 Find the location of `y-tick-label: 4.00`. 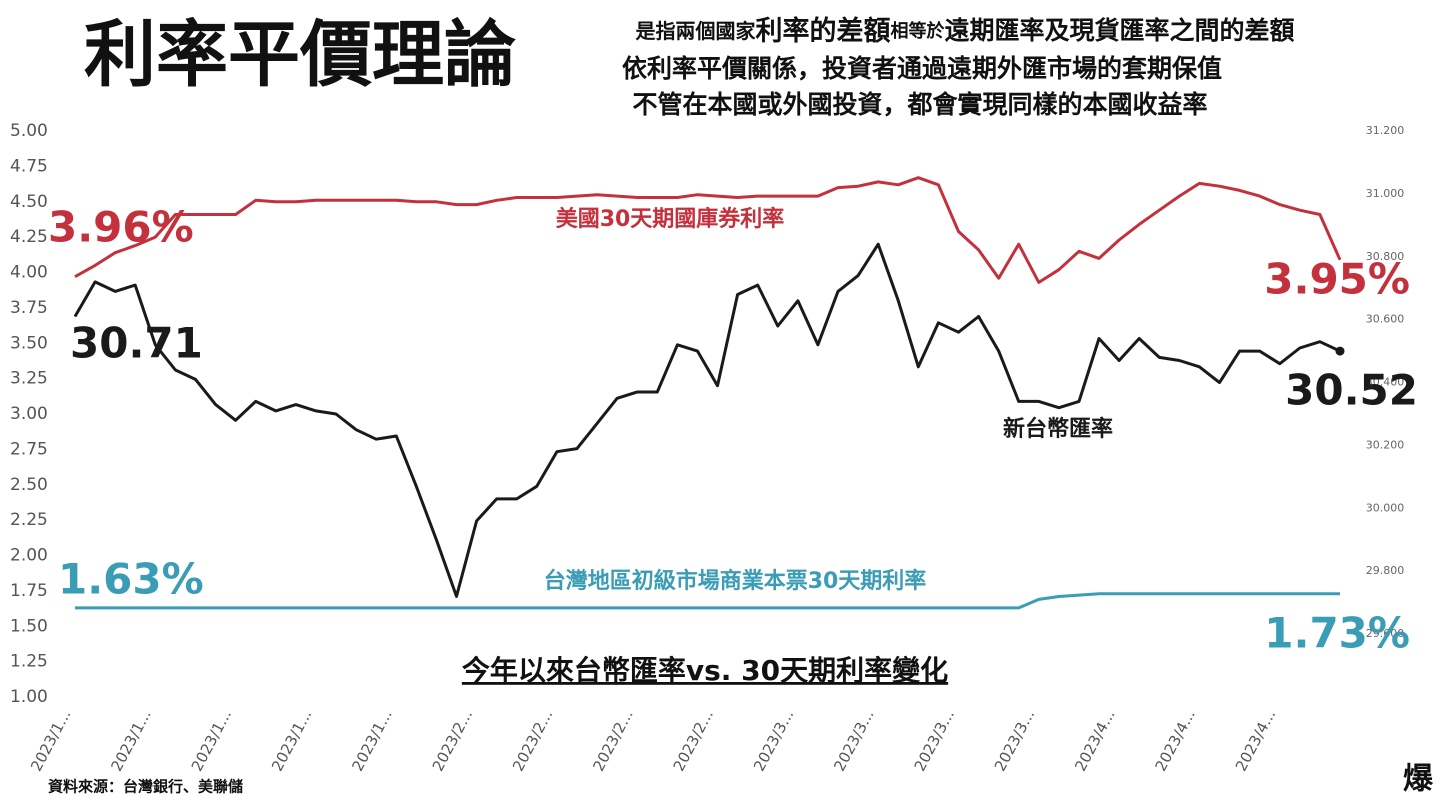

y-tick-label: 4.00 is located at coordinates (29, 273).